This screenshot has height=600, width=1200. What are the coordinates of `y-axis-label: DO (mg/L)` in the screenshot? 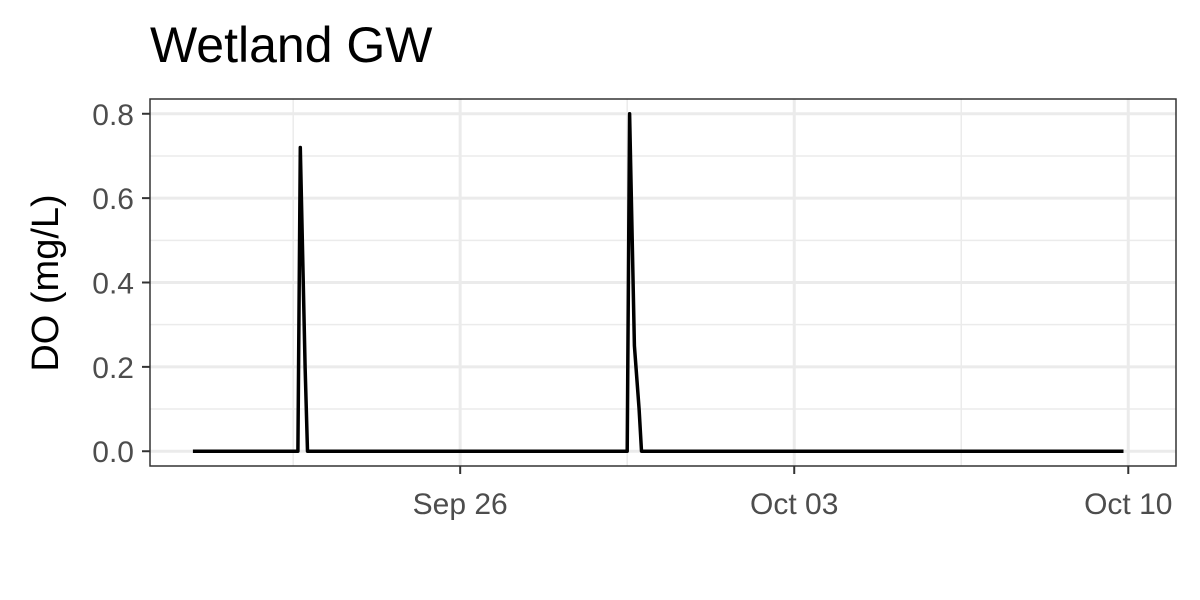 It's located at (46, 282).